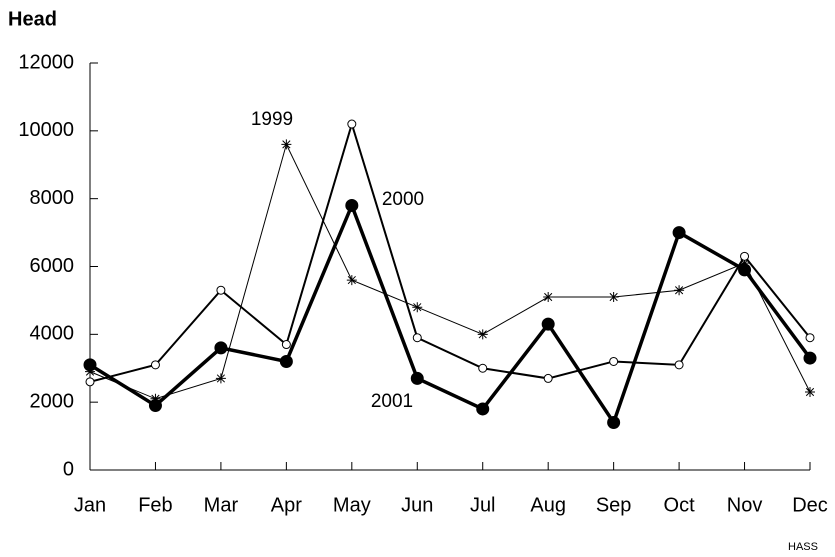  I want to click on x-tick-label: Nov, so click(745, 505).